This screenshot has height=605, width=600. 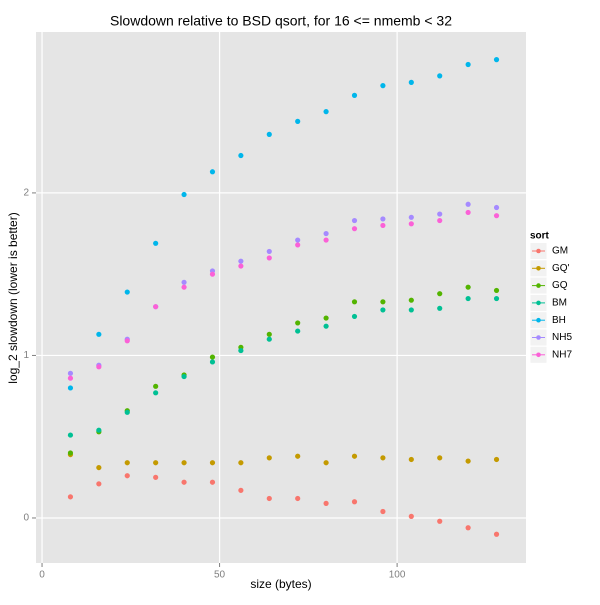 What do you see at coordinates (220, 575) in the screenshot?
I see `x-tick-label: 50` at bounding box center [220, 575].